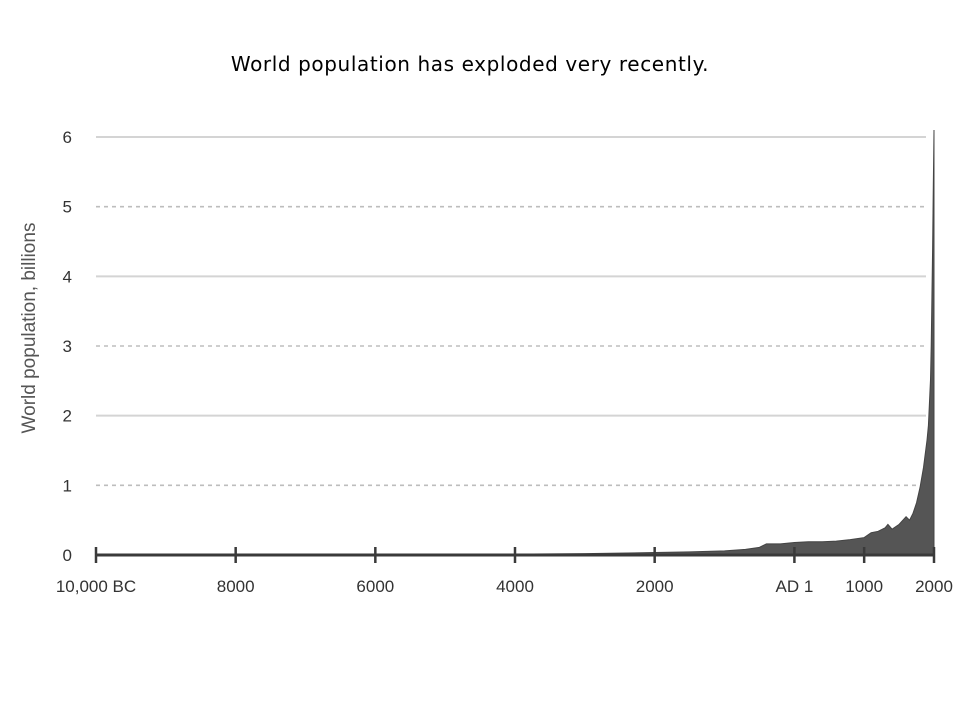  What do you see at coordinates (67, 137) in the screenshot?
I see `y-tick-label: 6` at bounding box center [67, 137].